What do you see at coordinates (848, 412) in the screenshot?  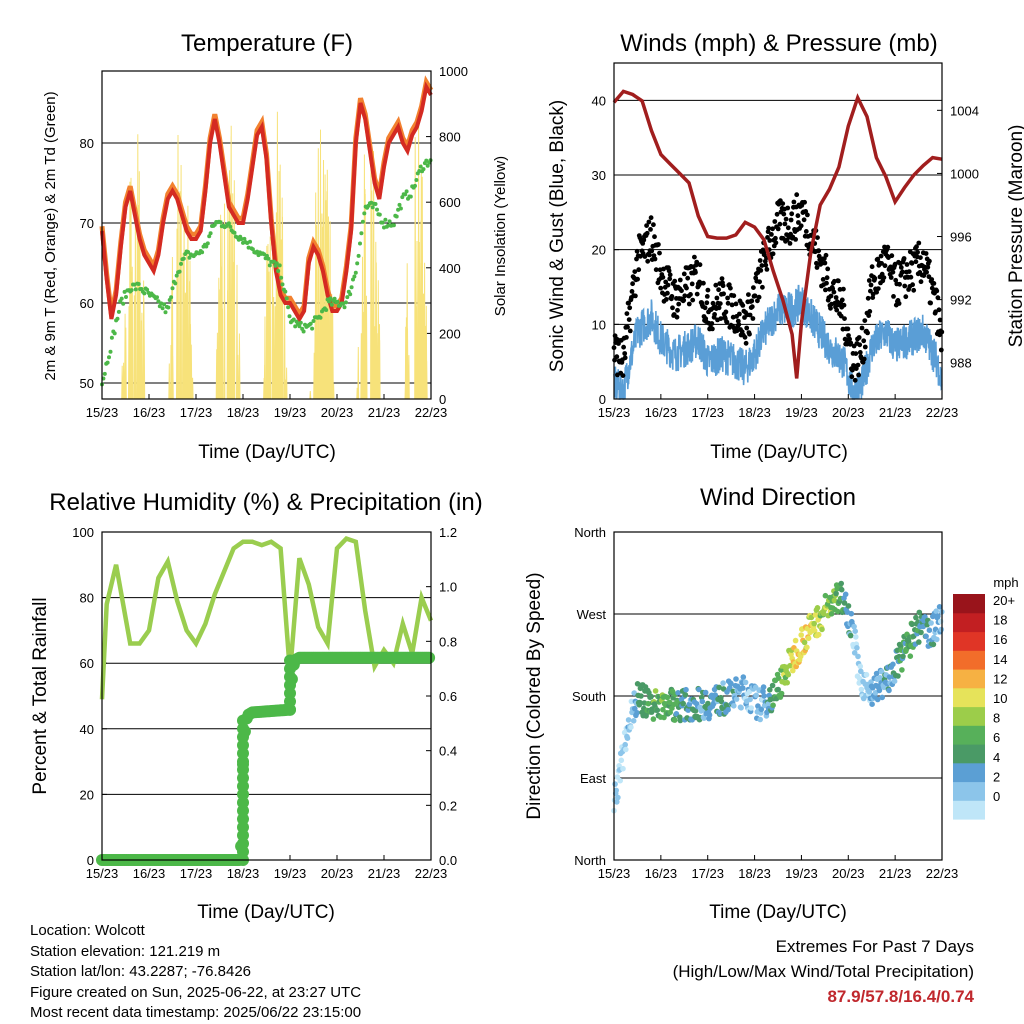 I see `winds-xtick-label: 20/23` at bounding box center [848, 412].